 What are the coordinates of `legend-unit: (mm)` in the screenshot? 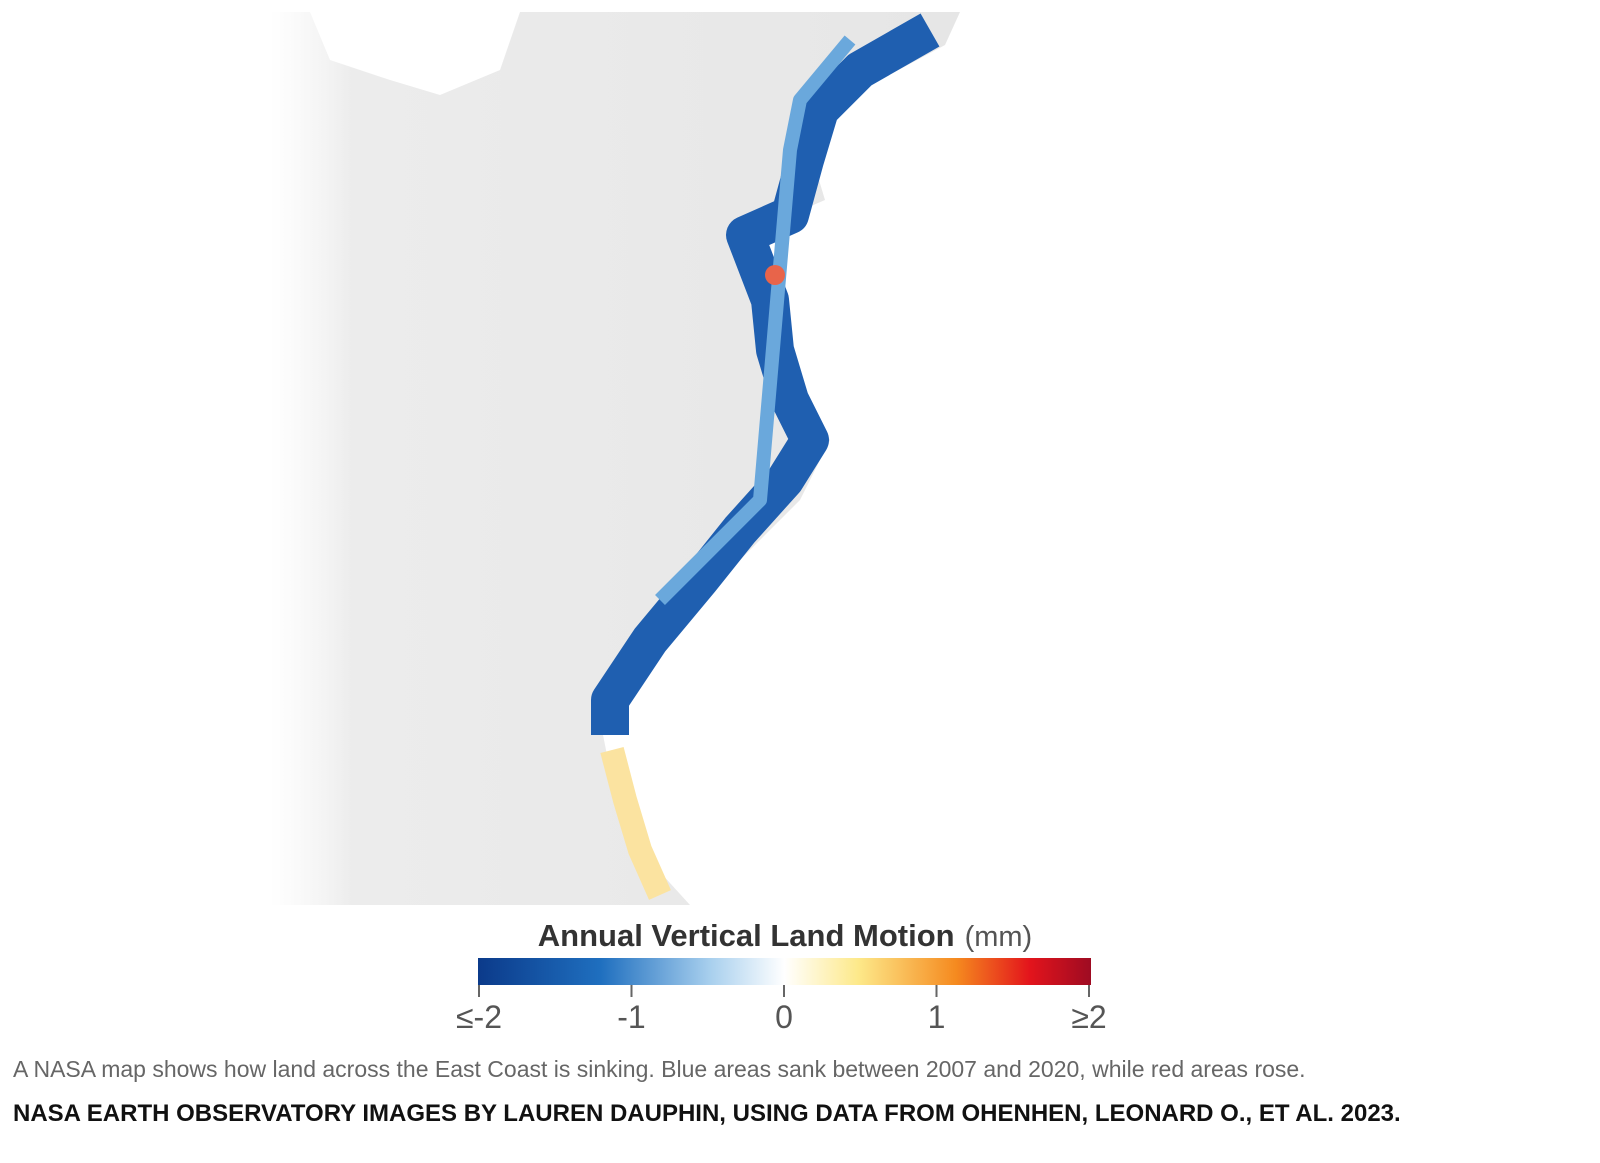 It's located at (999, 937).